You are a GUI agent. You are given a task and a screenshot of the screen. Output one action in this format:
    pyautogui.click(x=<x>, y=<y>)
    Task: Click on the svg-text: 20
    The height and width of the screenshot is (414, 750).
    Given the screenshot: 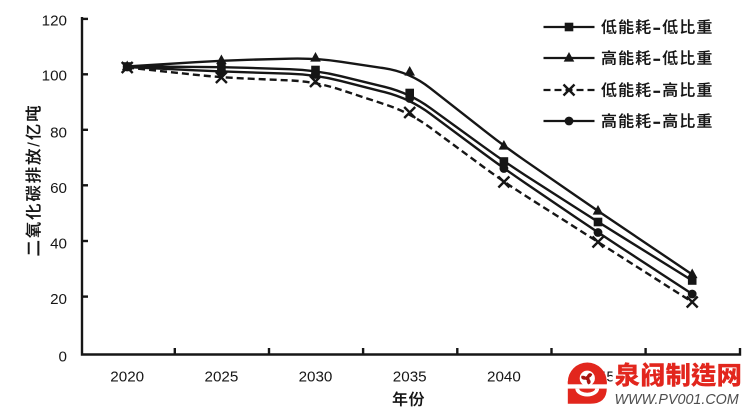 What is the action you would take?
    pyautogui.click(x=58, y=299)
    